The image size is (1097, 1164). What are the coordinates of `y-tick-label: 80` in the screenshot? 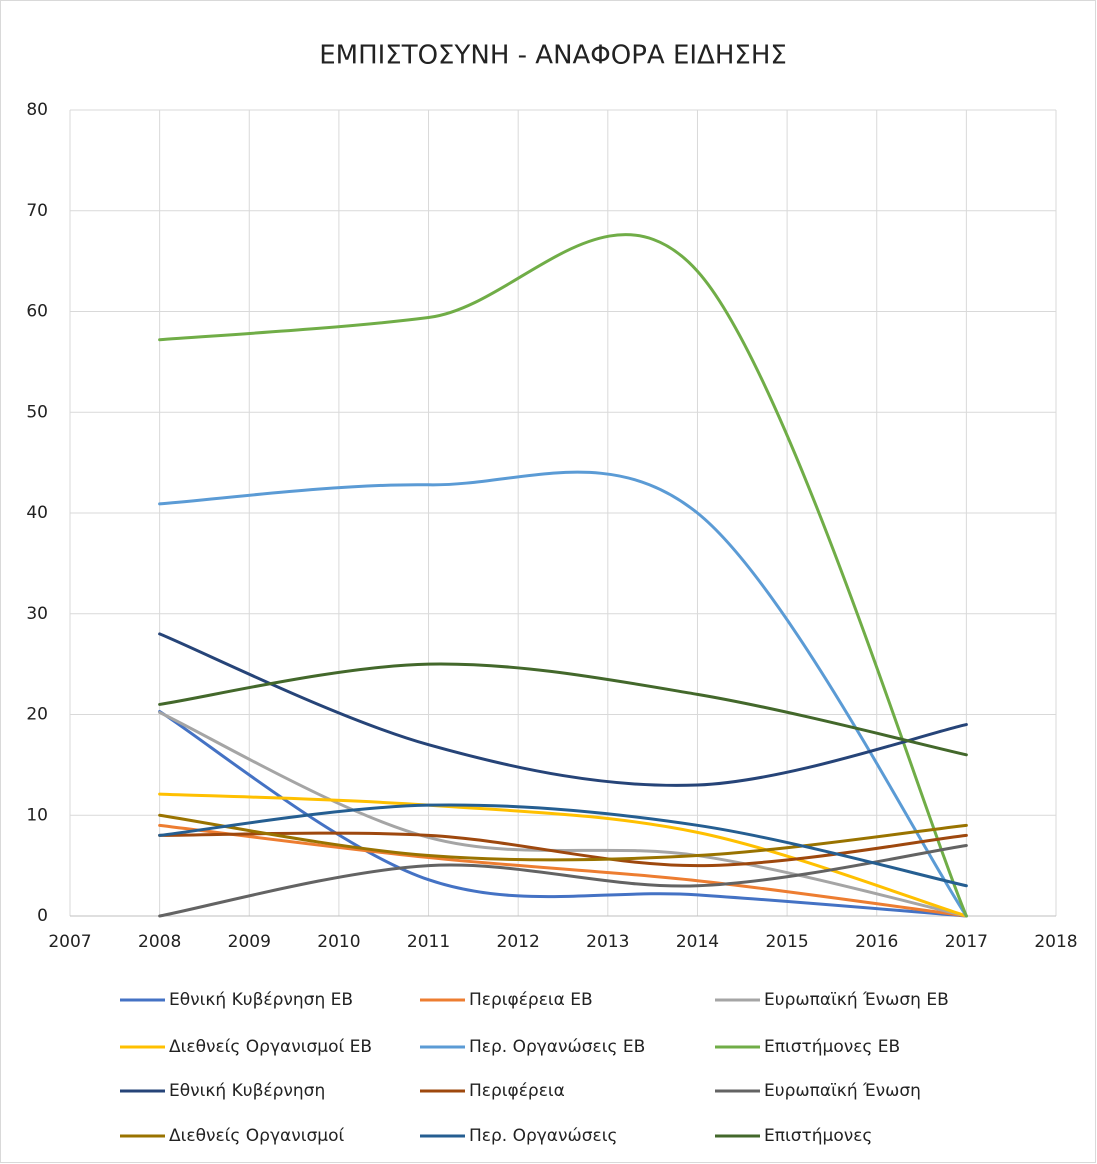 It's located at (37, 110).